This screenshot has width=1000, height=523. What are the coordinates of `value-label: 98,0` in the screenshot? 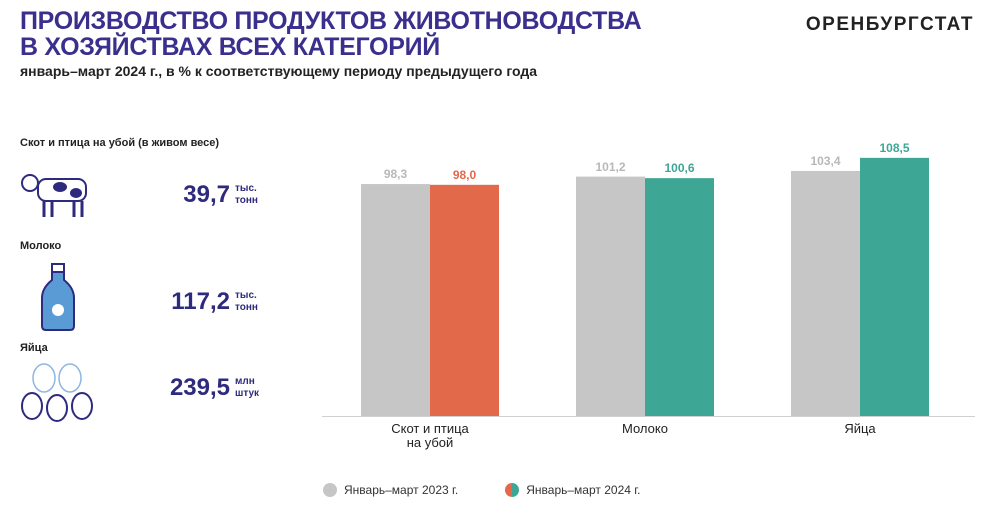 It's located at (464, 174).